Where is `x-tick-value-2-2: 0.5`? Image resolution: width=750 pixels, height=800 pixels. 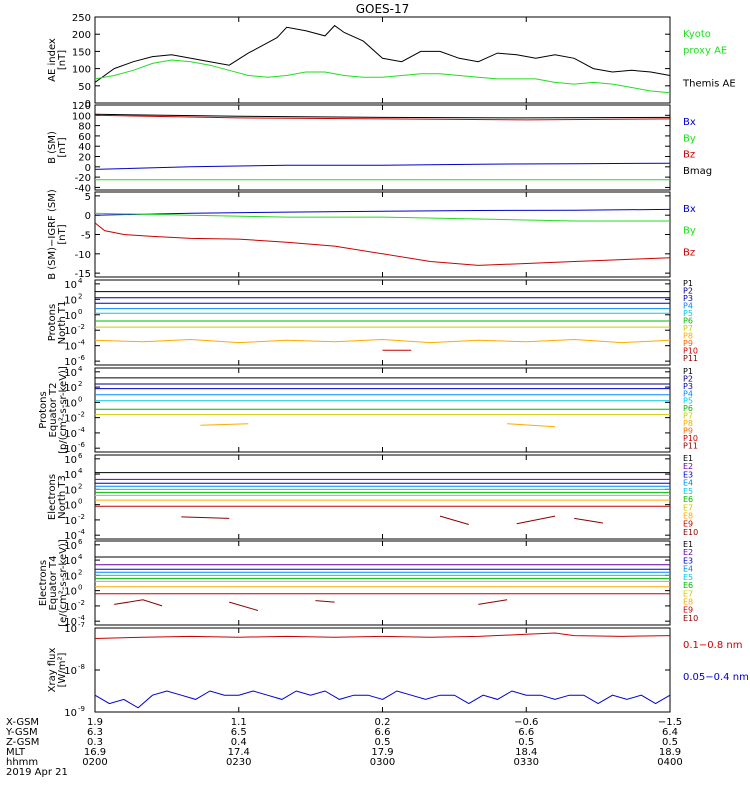
x-tick-value-2-2: 0.5 is located at coordinates (383, 742).